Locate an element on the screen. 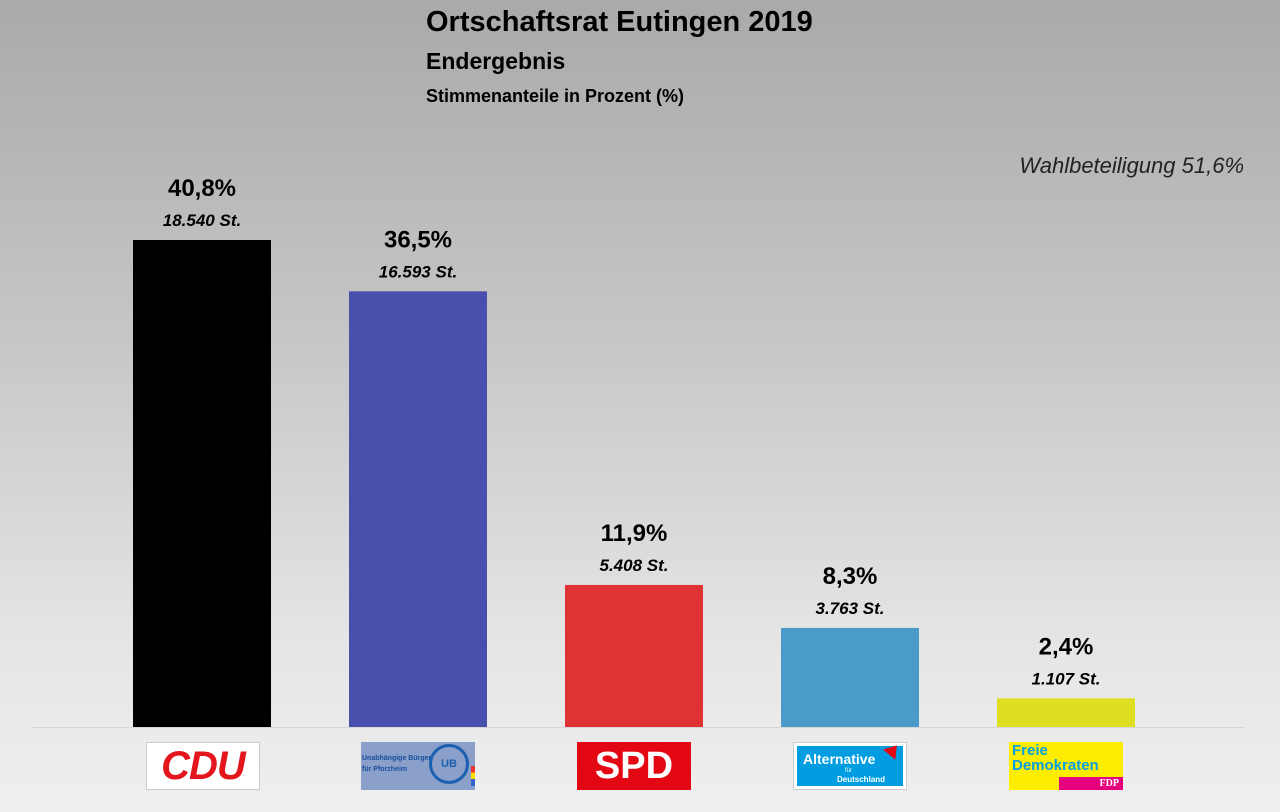 This screenshot has width=1280, height=812. bar-afd is located at coordinates (850, 677).